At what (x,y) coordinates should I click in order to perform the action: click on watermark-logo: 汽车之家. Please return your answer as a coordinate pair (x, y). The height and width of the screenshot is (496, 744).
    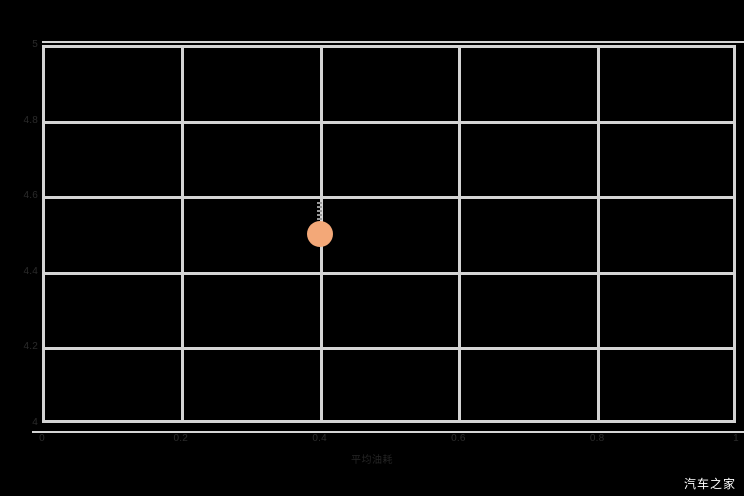
    Looking at the image, I should click on (709, 484).